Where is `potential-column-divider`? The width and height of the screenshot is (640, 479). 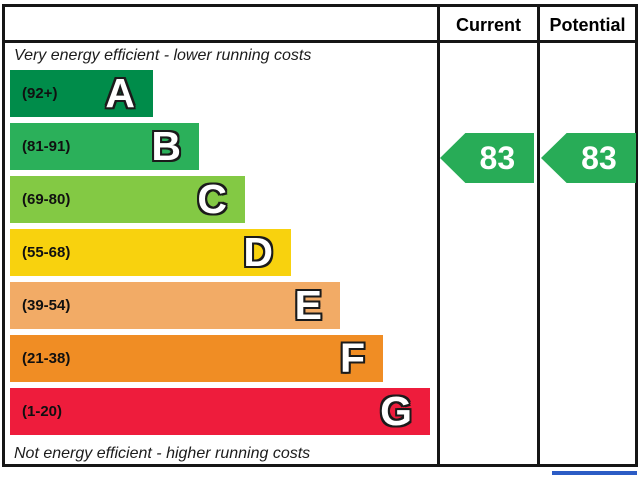 potential-column-divider is located at coordinates (538, 235).